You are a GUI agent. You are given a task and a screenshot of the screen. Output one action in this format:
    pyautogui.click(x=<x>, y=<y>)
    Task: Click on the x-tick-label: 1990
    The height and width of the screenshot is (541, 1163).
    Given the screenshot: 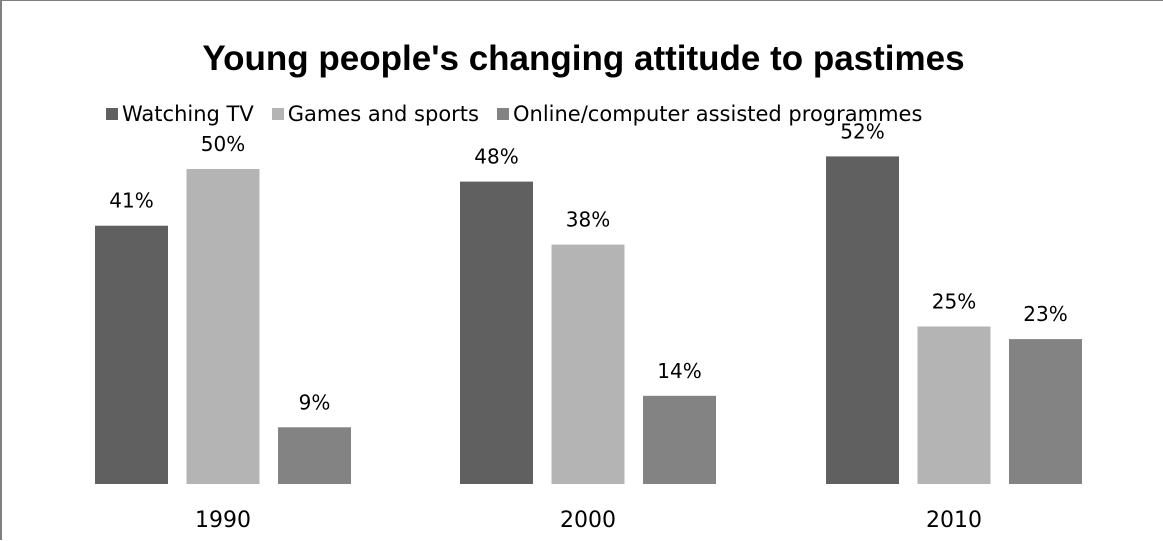 What is the action you would take?
    pyautogui.click(x=223, y=520)
    